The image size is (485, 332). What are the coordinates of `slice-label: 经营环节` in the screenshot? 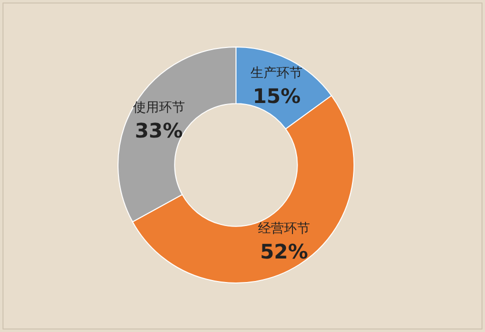 It's located at (284, 229).